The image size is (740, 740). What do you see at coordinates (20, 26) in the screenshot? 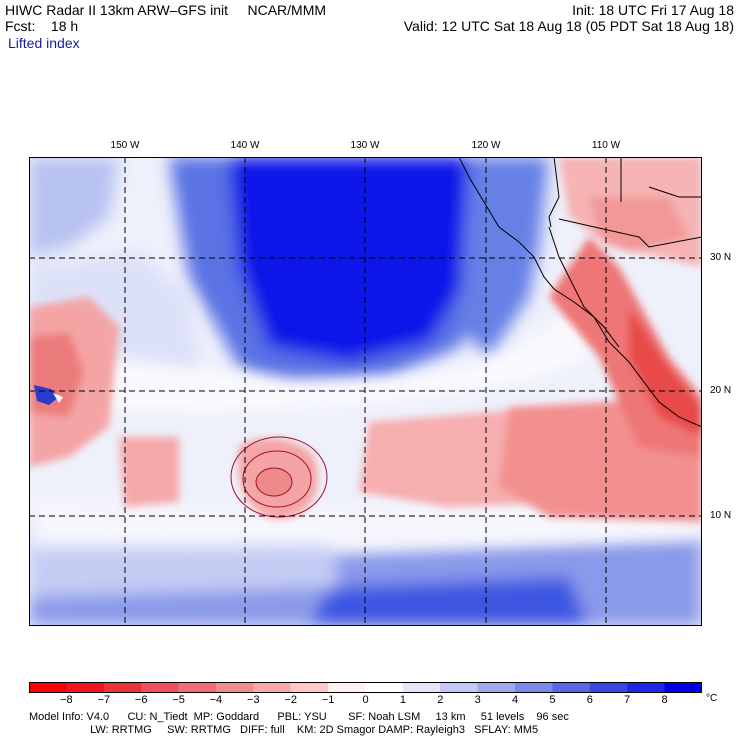
I see `forecast-label: Fcst:` at bounding box center [20, 26].